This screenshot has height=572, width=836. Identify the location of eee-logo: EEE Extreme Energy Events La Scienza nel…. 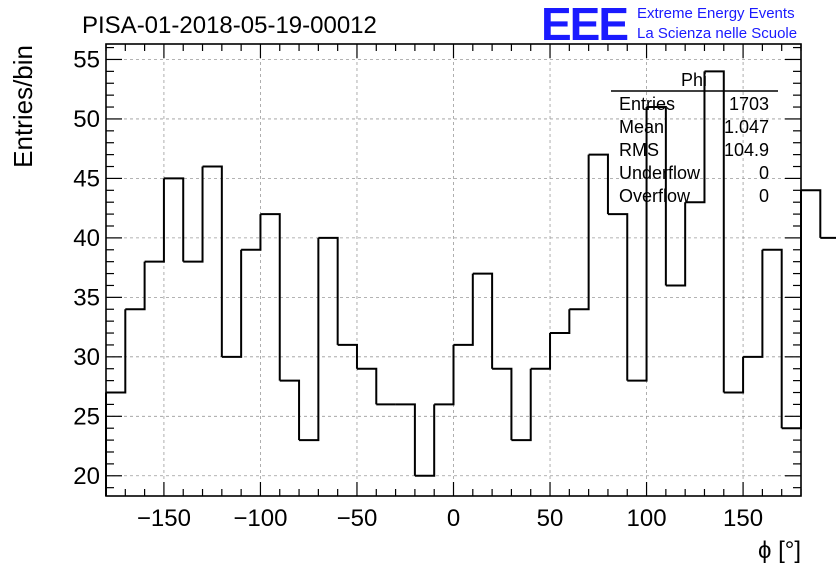
(669, 25).